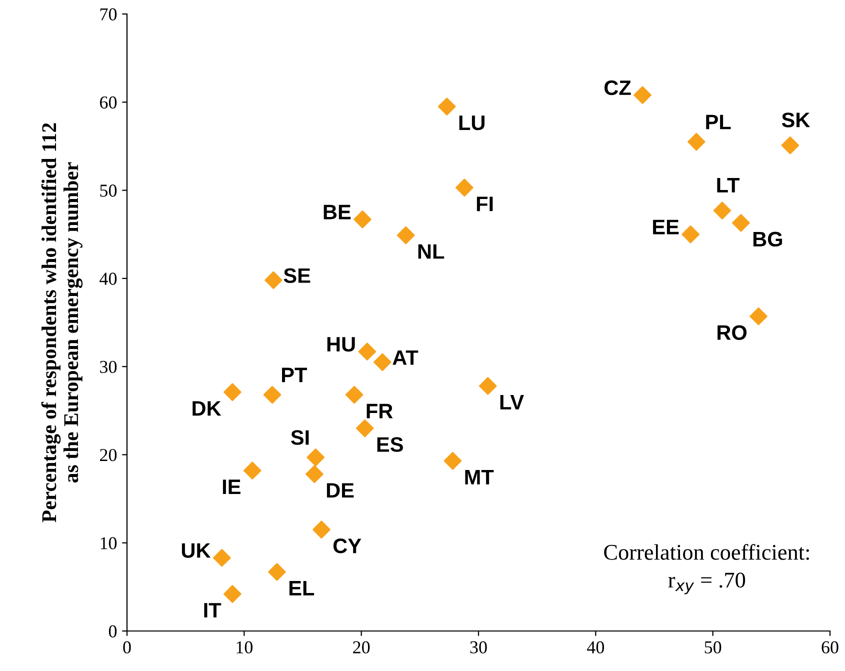 This screenshot has width=845, height=671. What do you see at coordinates (484, 204) in the screenshot?
I see `annotation: FI` at bounding box center [484, 204].